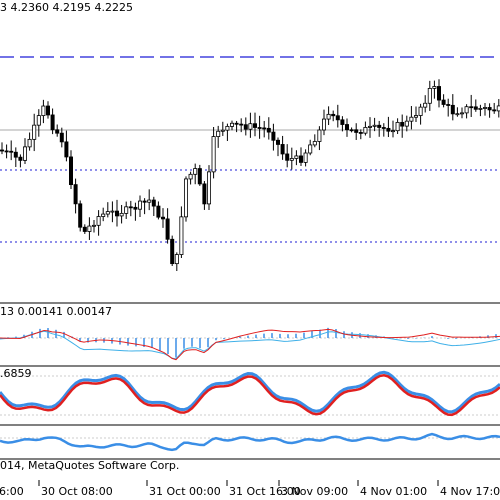  I want to click on time-label: 30 Oct 08:00, so click(77, 491).